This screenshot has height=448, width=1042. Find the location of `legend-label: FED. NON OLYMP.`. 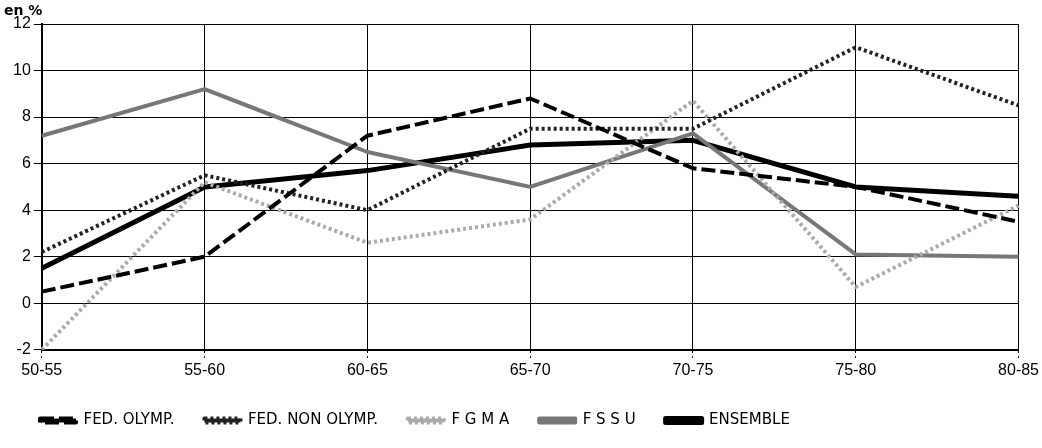

legend-label: FED. NON OLYMP. is located at coordinates (312, 419).